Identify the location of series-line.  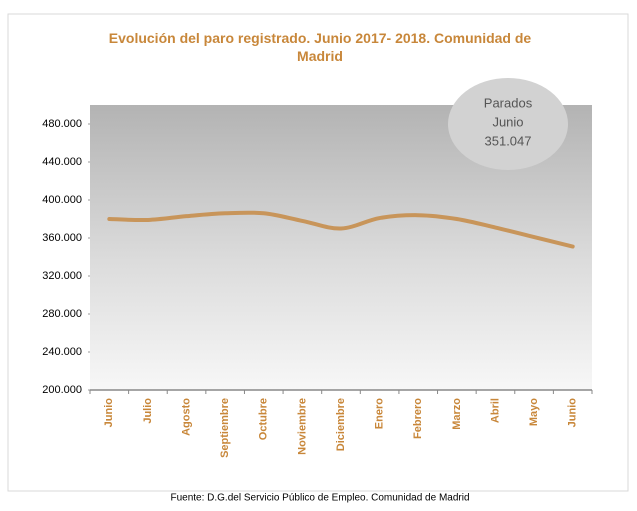
(341, 229).